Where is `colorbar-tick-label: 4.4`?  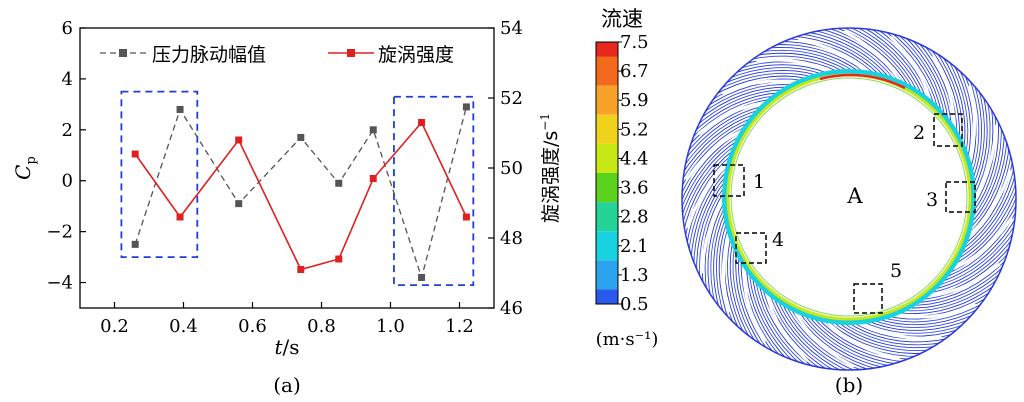
colorbar-tick-label: 4.4 is located at coordinates (634, 158).